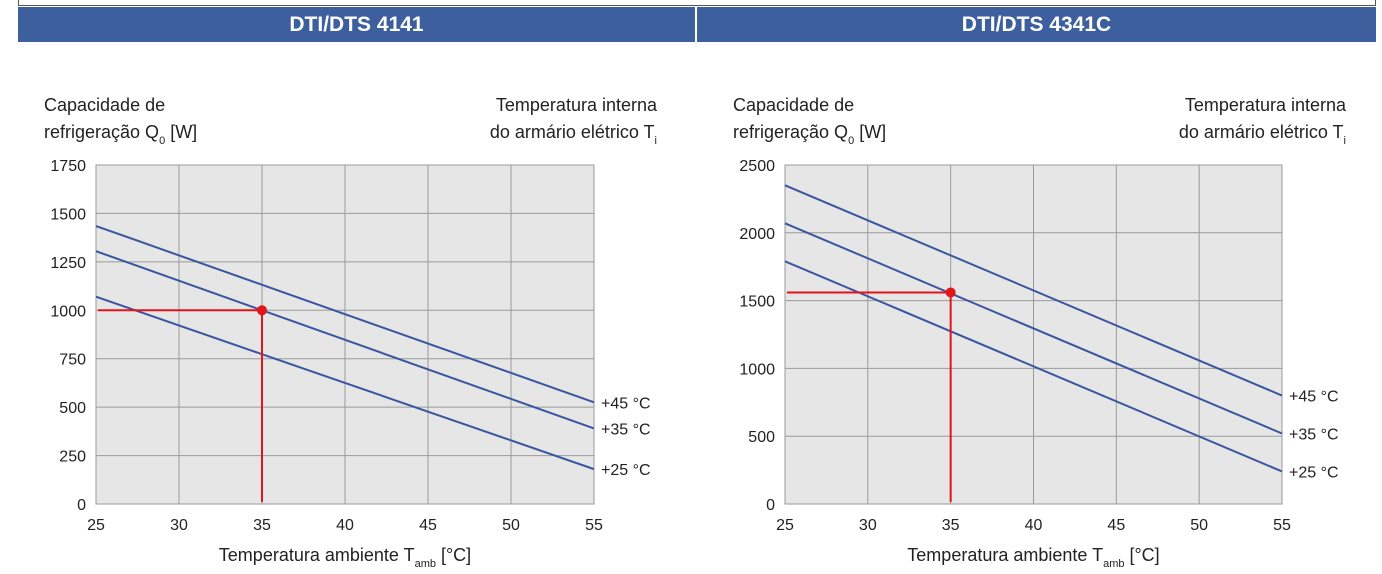 The image size is (1382, 574). I want to click on y-tick-label: 1250, so click(68, 263).